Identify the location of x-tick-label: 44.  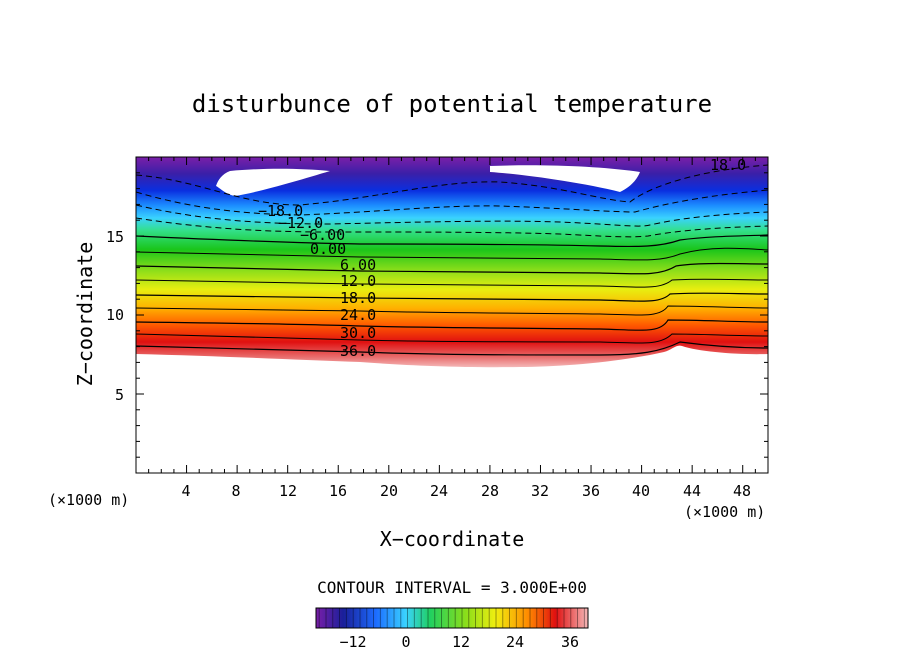
(692, 491).